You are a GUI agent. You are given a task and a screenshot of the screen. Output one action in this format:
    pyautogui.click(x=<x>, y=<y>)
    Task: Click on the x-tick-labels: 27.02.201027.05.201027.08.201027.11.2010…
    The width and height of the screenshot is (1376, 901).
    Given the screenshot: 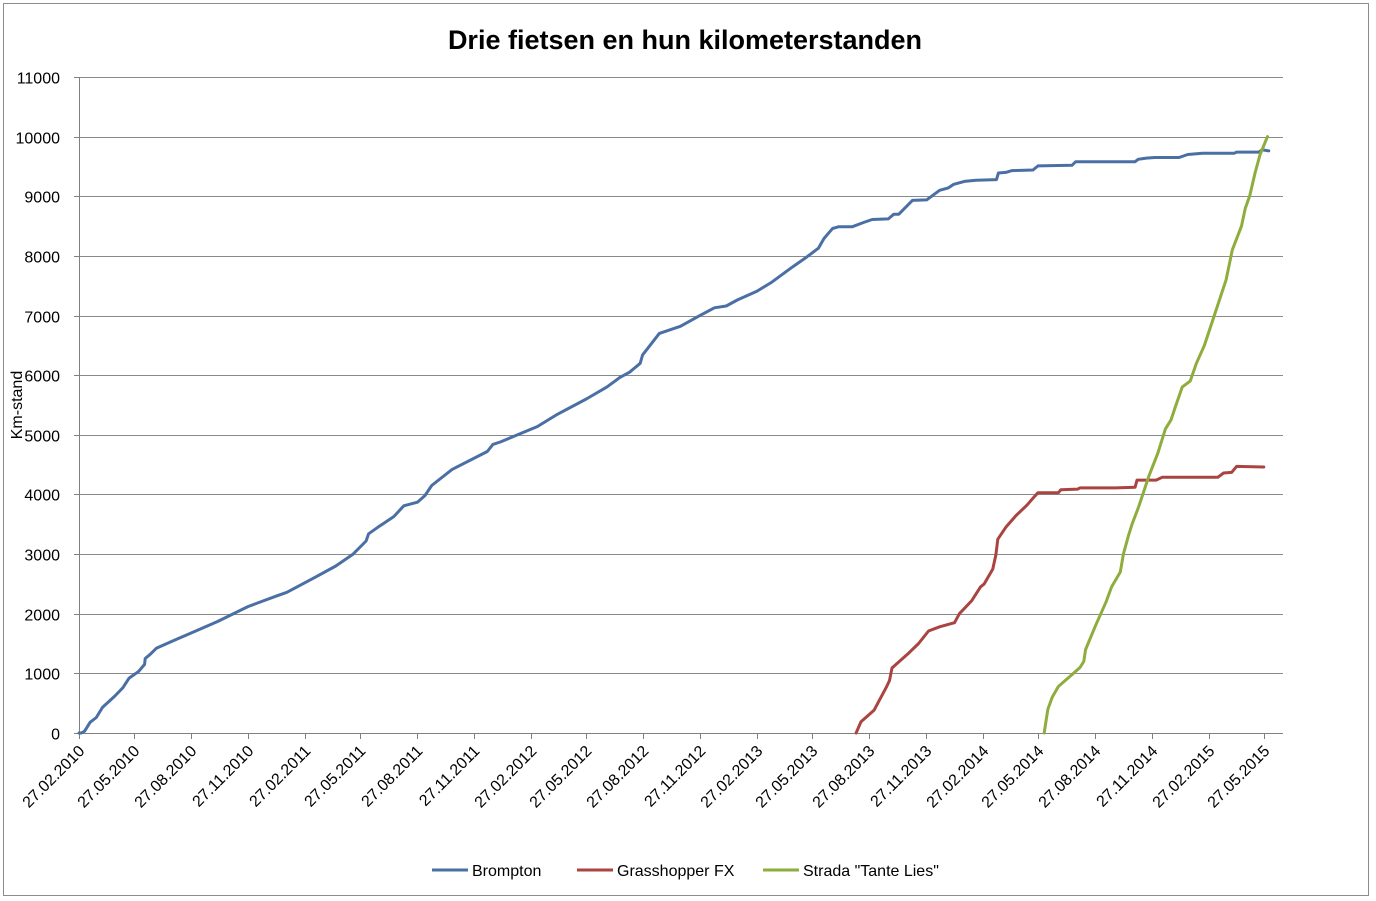 What is the action you would take?
    pyautogui.click(x=647, y=777)
    